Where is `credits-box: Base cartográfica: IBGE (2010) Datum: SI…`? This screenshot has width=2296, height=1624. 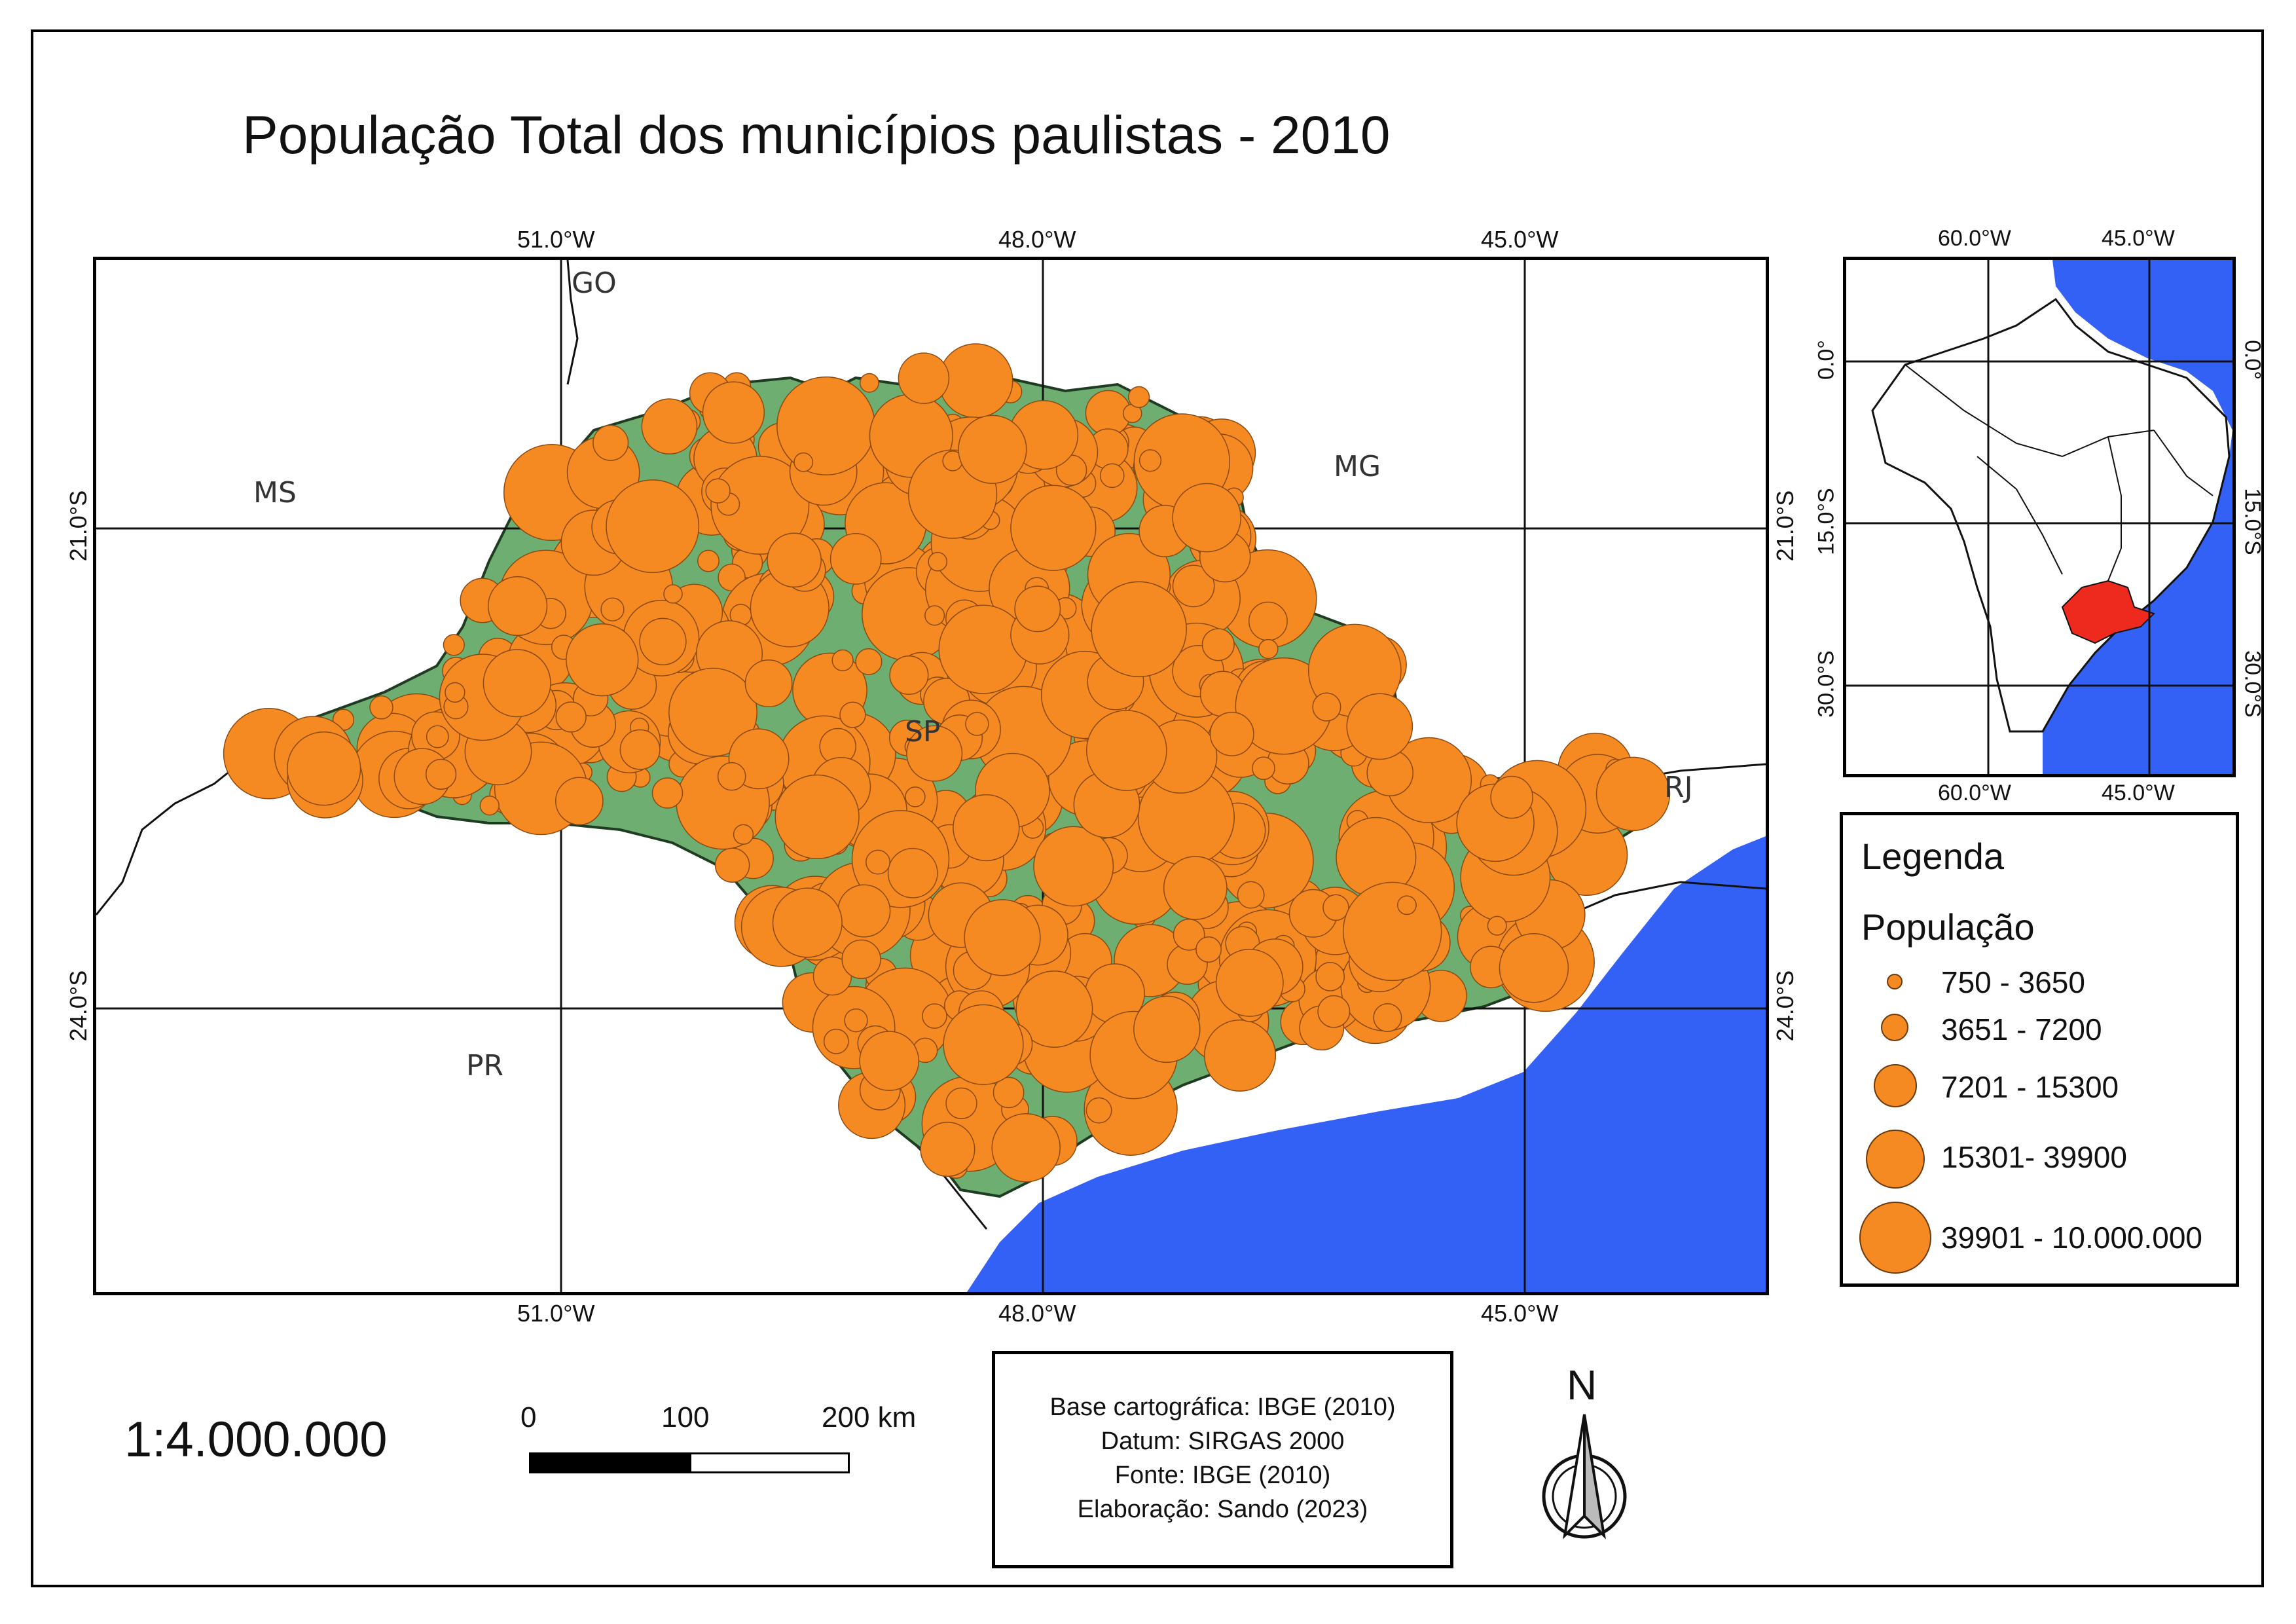
credits-box: Base cartográfica: IBGE (2010) Datum: SI… is located at coordinates (1222, 1459).